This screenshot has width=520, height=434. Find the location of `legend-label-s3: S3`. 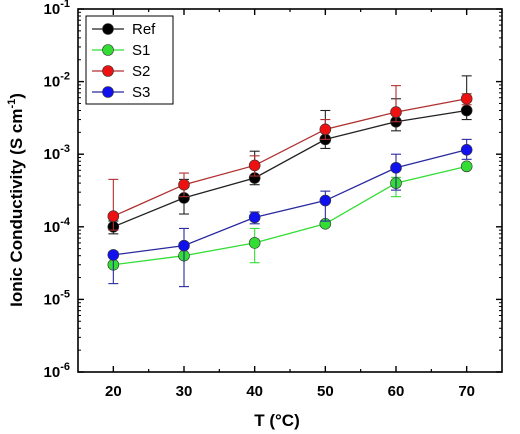

legend-label-s3: S3 is located at coordinates (141, 92).